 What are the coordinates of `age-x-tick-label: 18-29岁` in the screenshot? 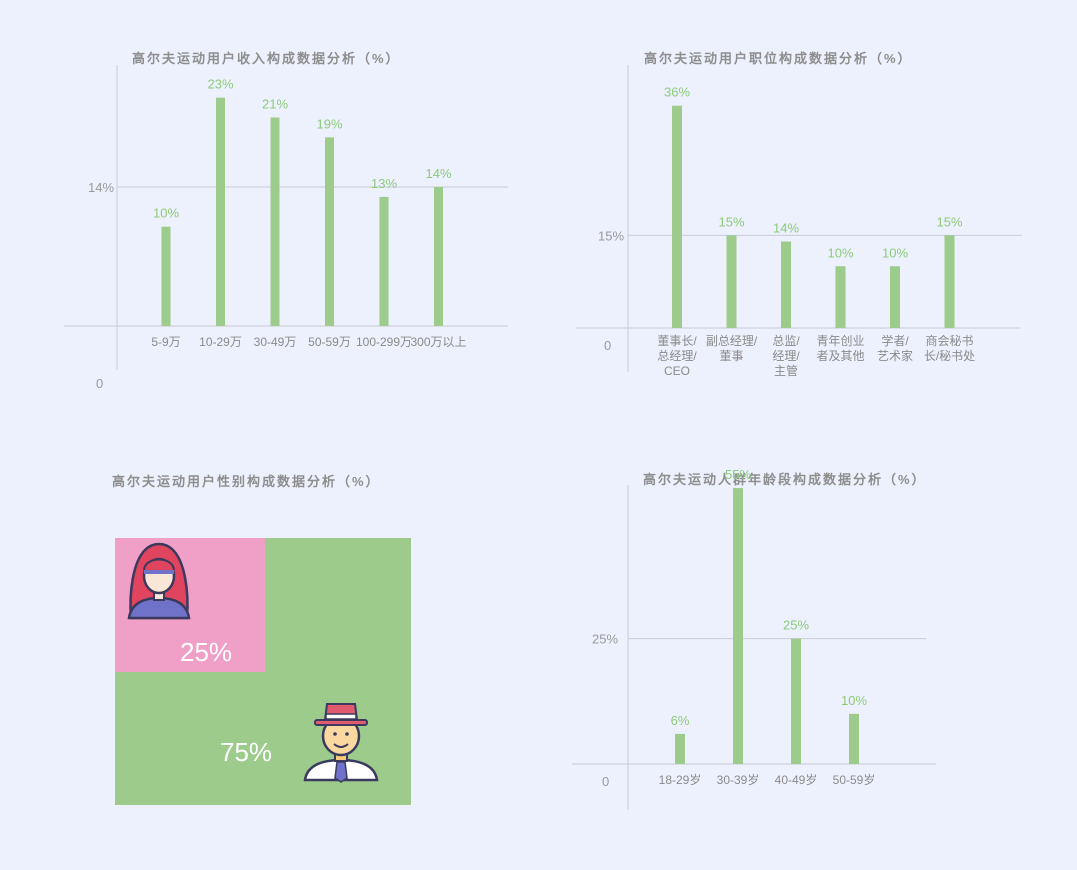 It's located at (680, 779).